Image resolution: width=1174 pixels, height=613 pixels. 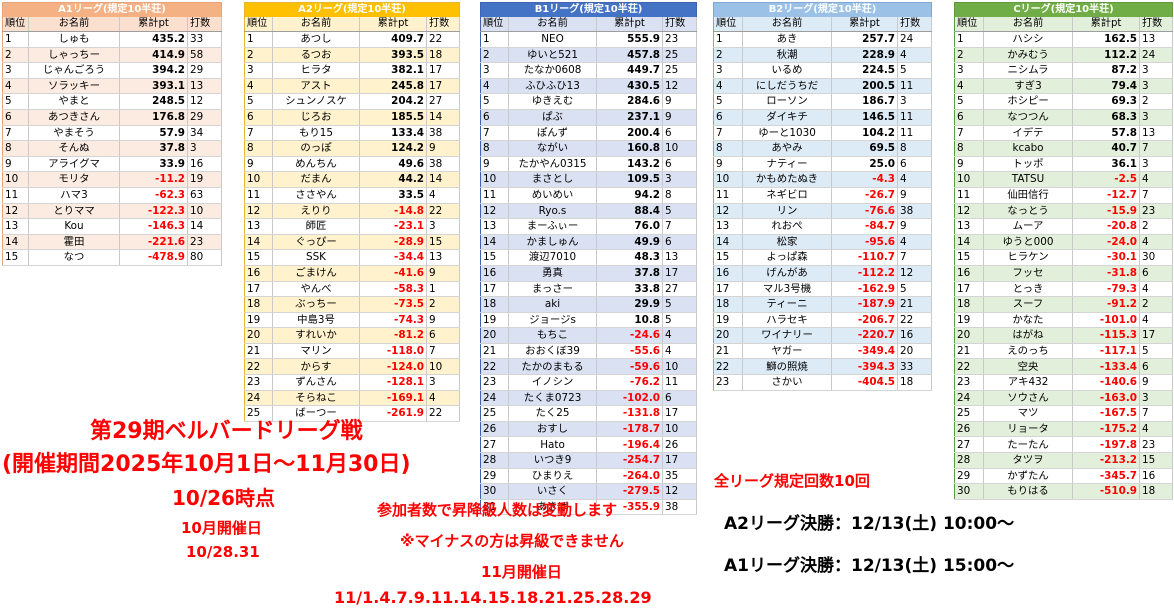 What do you see at coordinates (74, 195) in the screenshot?
I see `name-cell: ハマ3` at bounding box center [74, 195].